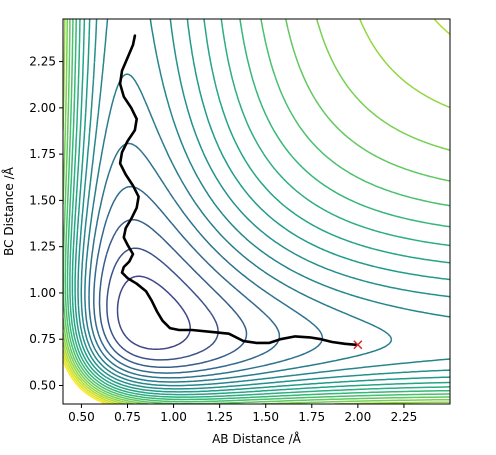 This screenshot has width=496, height=455. Describe the element at coordinates (257, 438) in the screenshot. I see `x-axis-label: AB Distance /Å` at that location.